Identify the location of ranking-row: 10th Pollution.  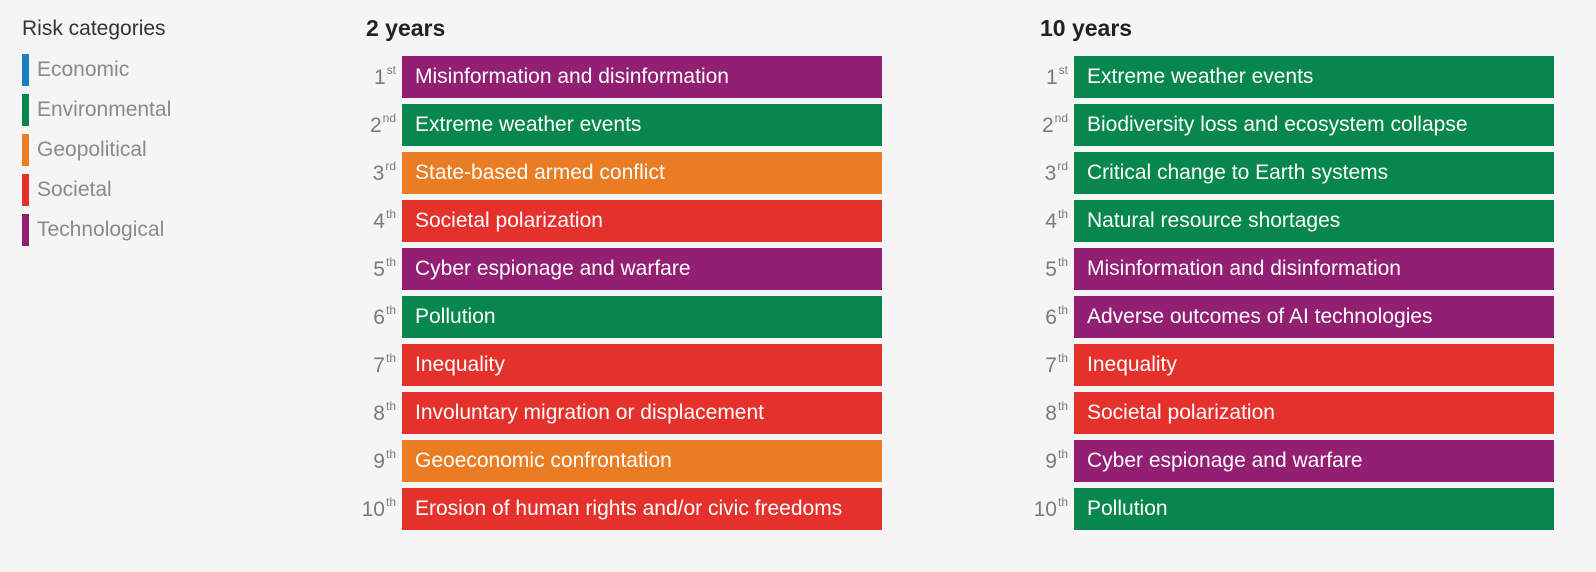
(1290, 509).